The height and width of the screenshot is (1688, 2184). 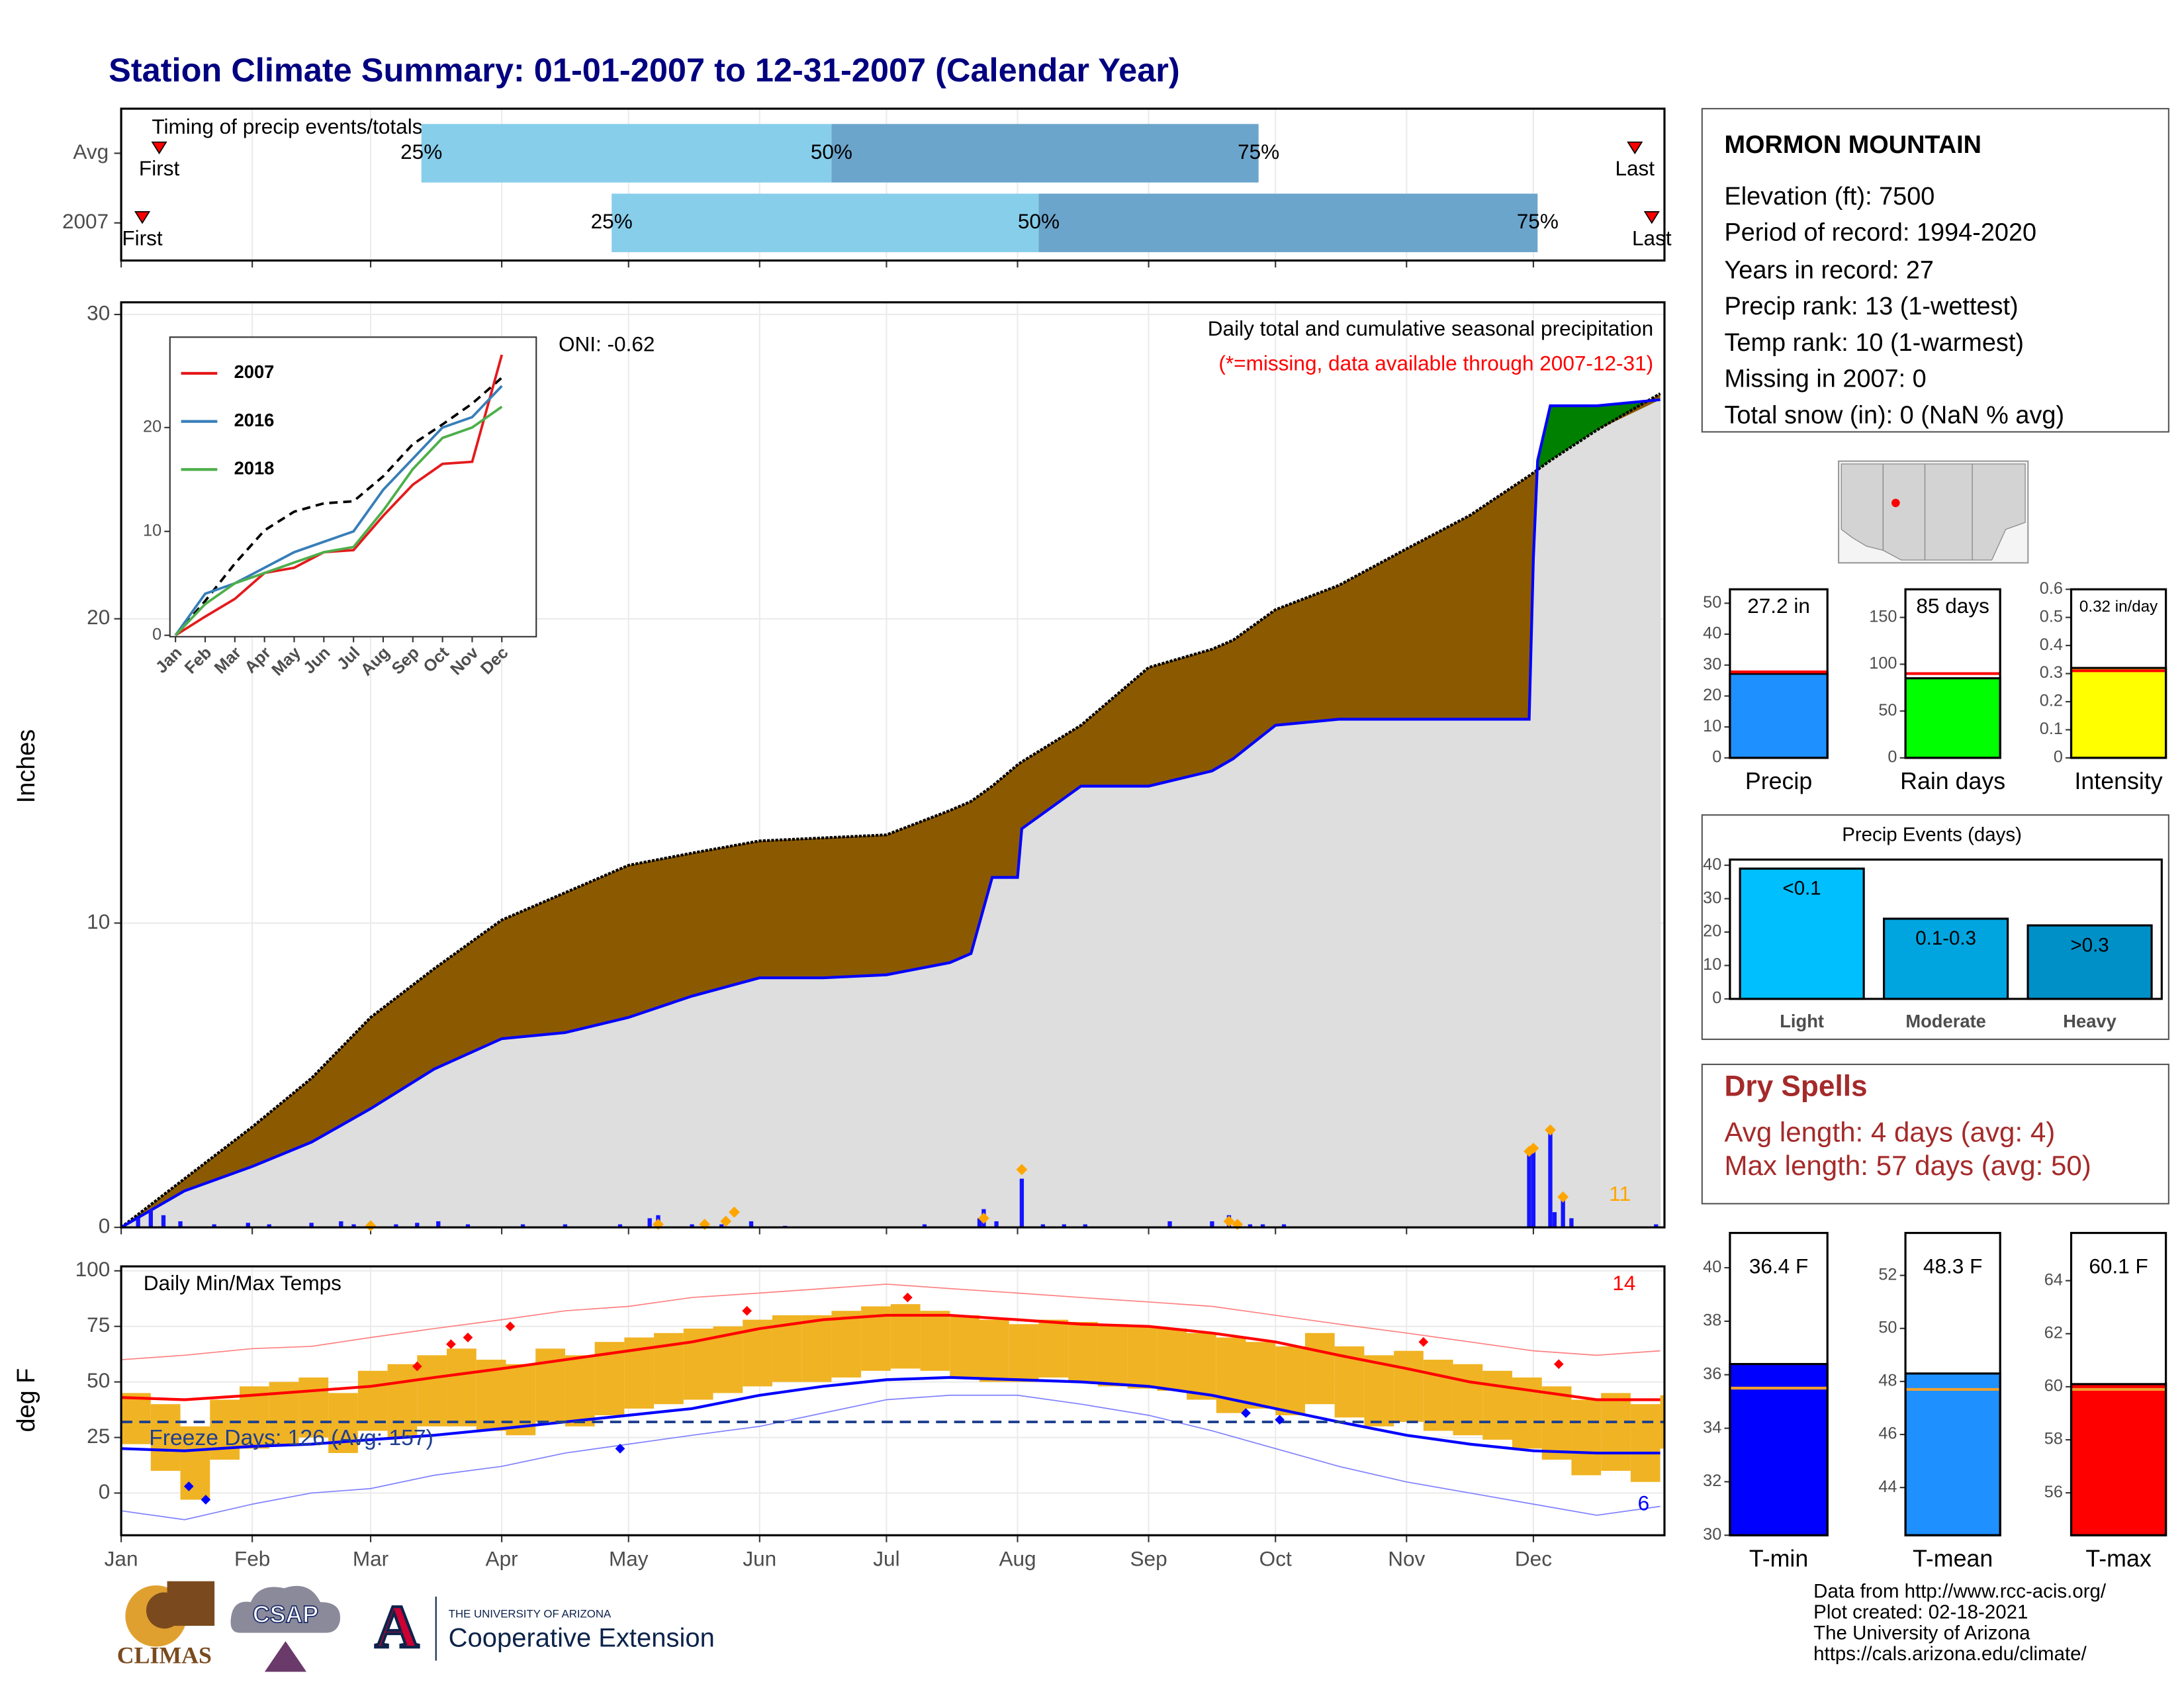 I want to click on y-tick-label: 32, so click(x=1712, y=1481).